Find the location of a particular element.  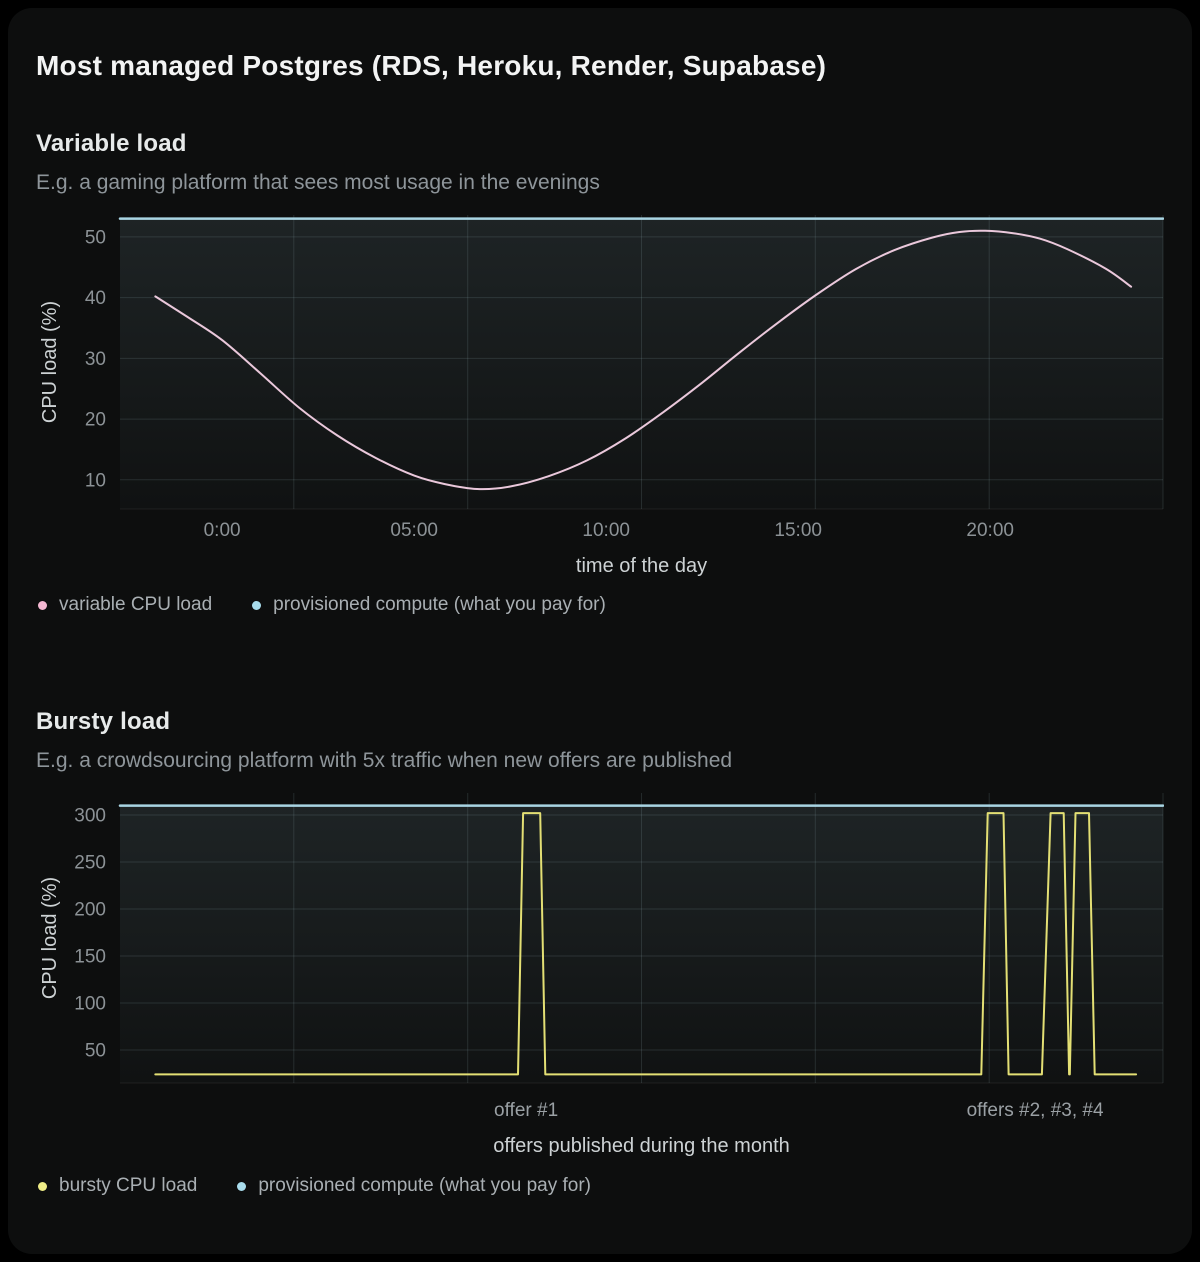

variable-load-heading: Variable load is located at coordinates (111, 143).